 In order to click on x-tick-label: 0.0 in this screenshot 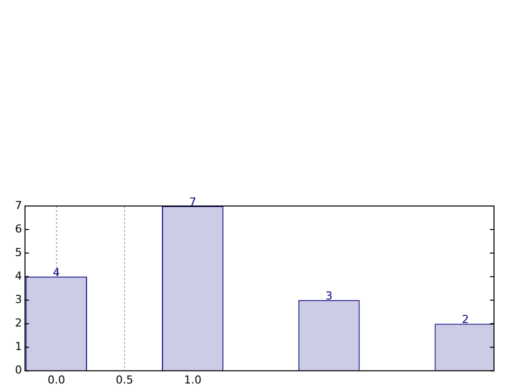, I will do `click(57, 379)`.